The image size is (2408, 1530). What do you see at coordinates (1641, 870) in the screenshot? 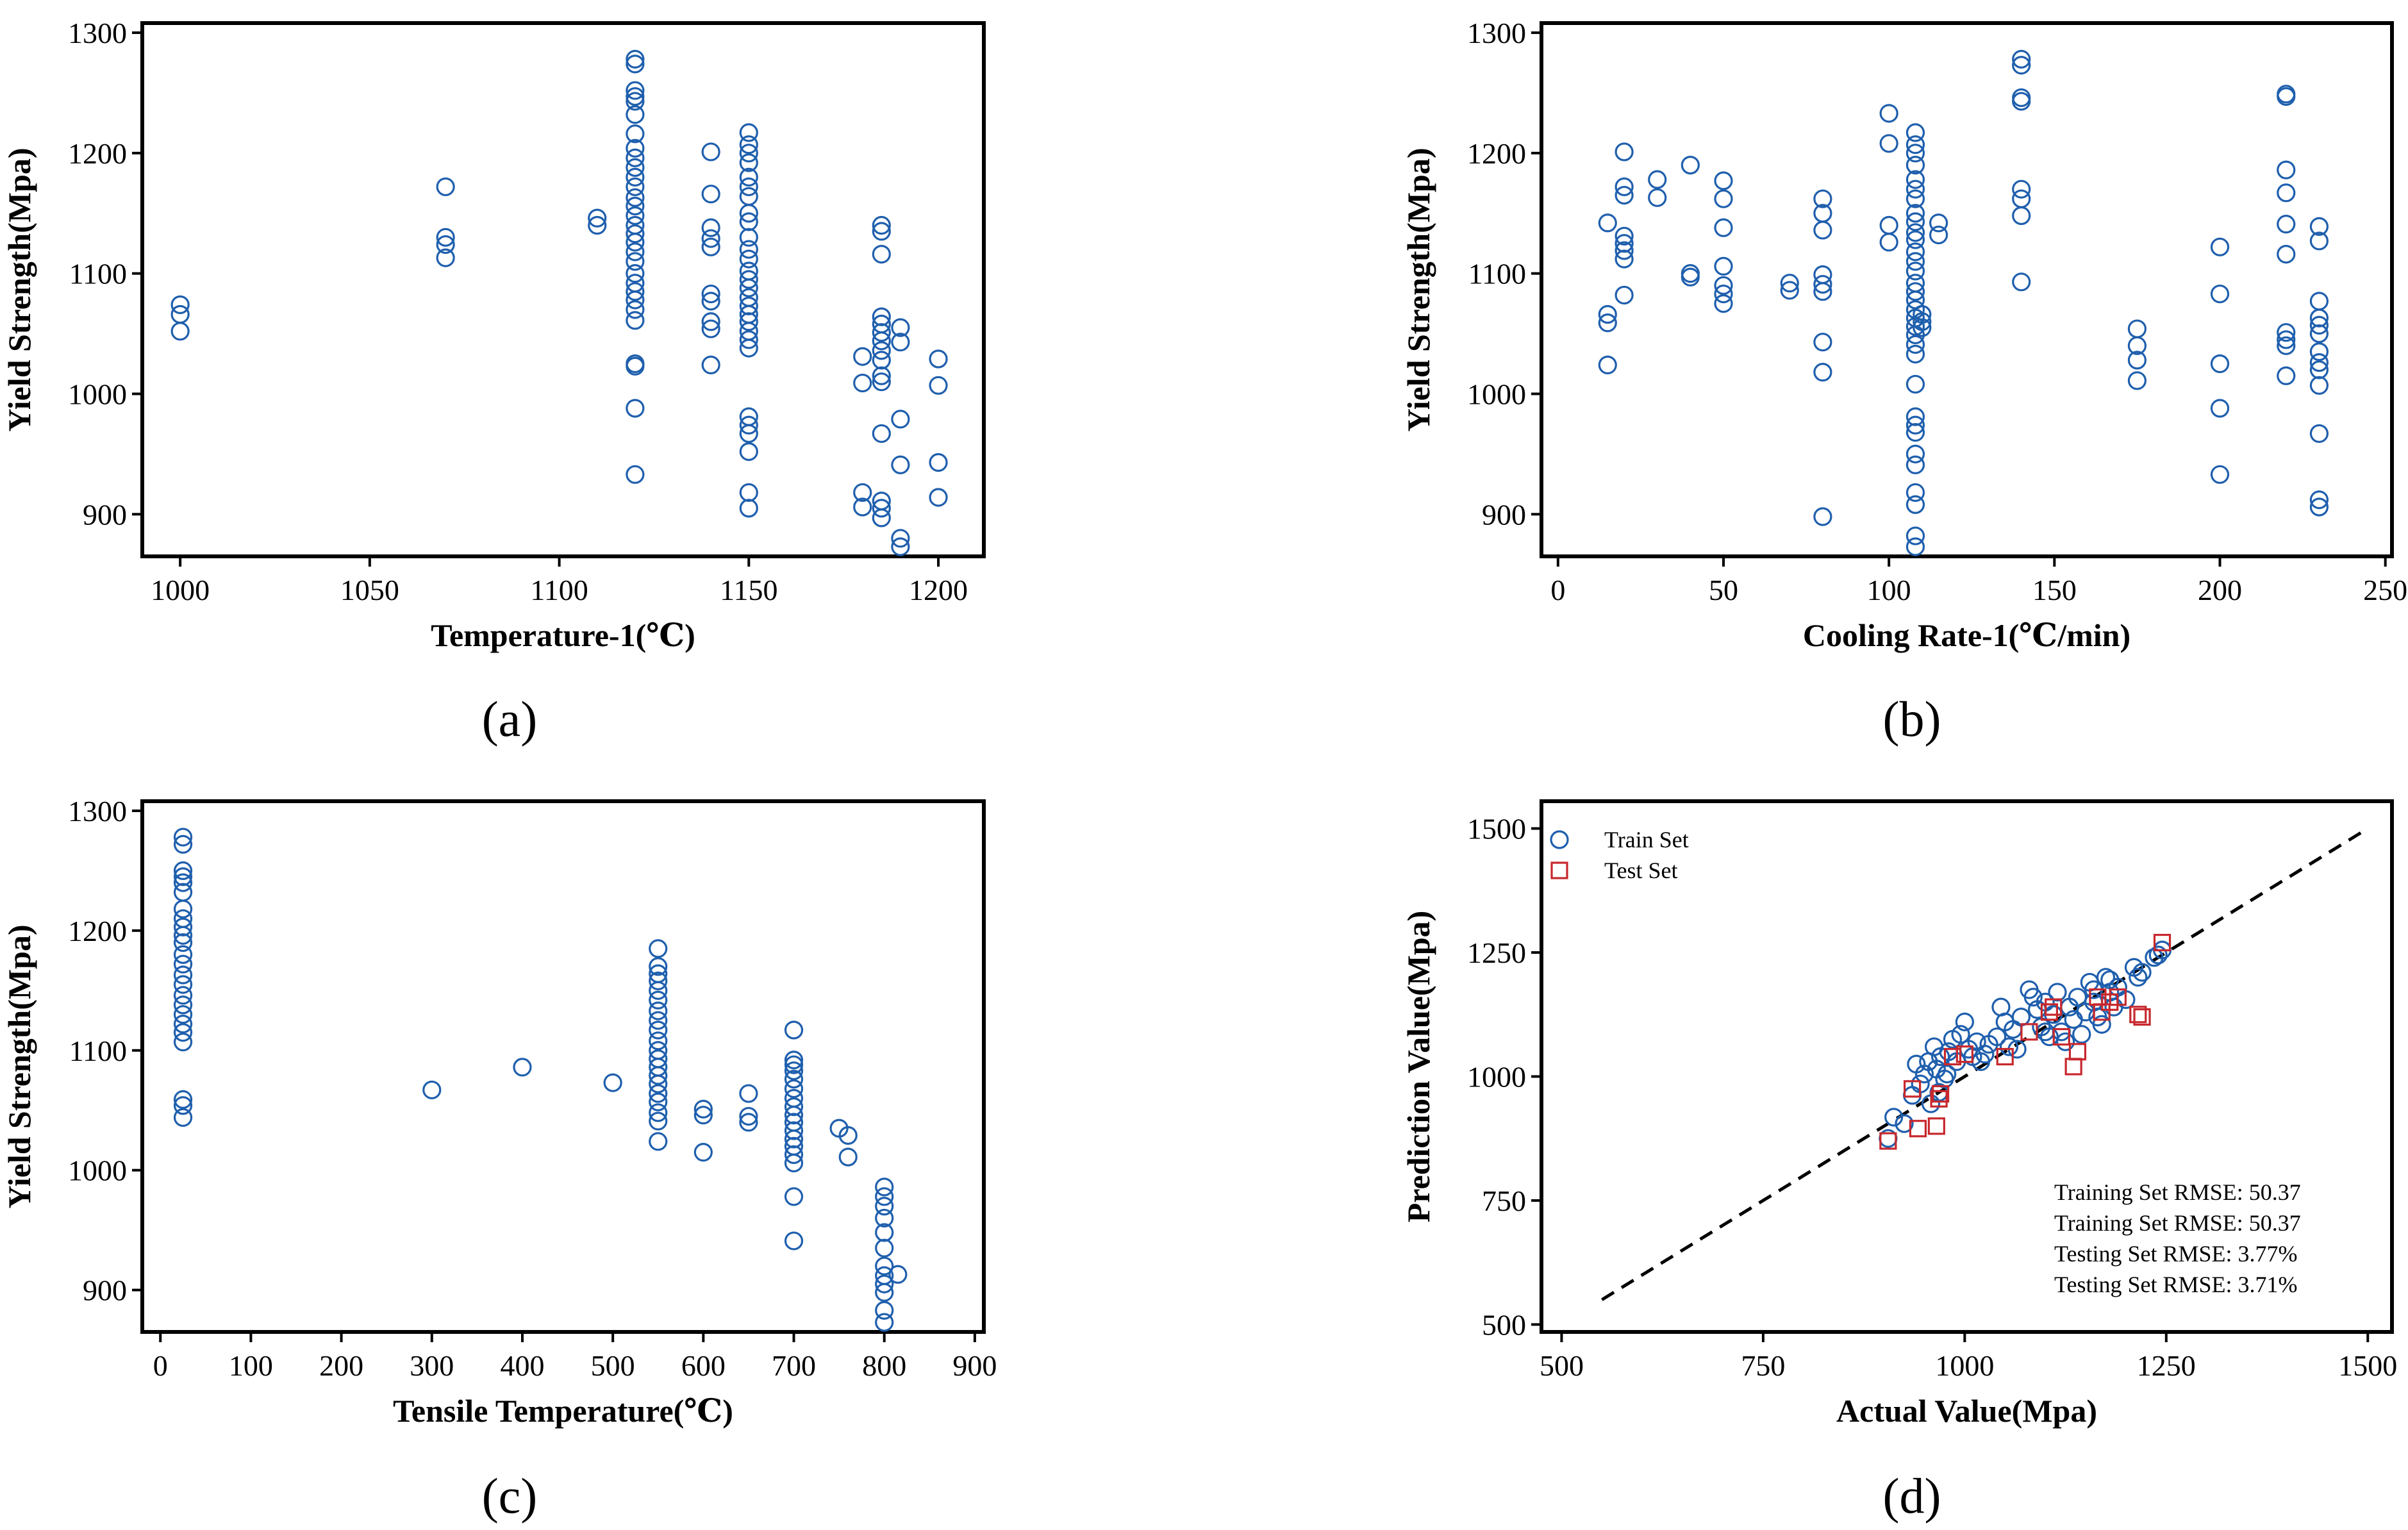
I see `legend-label: Test Set` at bounding box center [1641, 870].